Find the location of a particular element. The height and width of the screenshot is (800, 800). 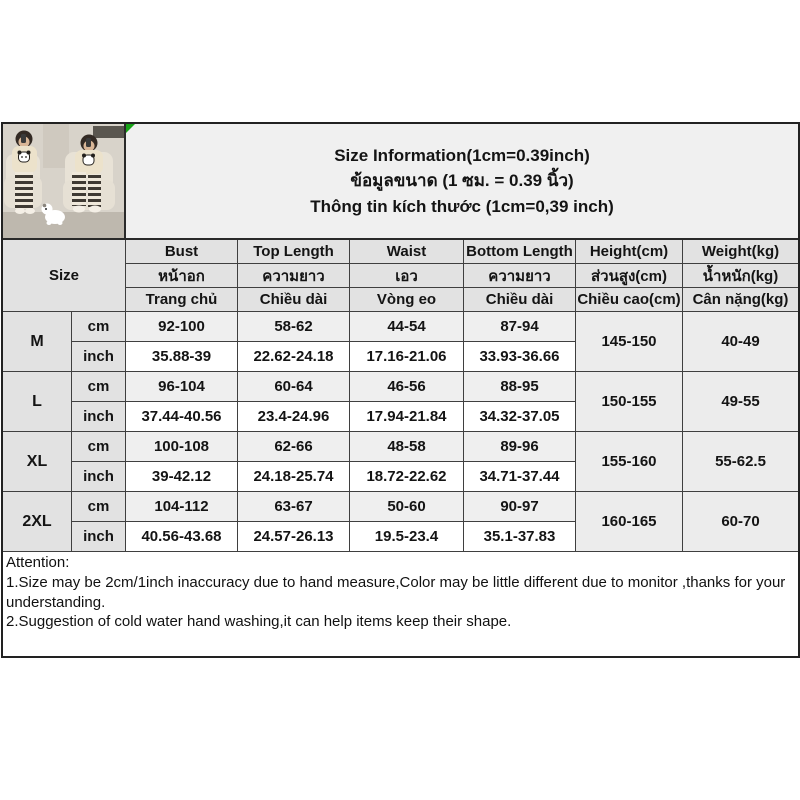

header-height-th: ส่วนสูง(cm) is located at coordinates (629, 276).